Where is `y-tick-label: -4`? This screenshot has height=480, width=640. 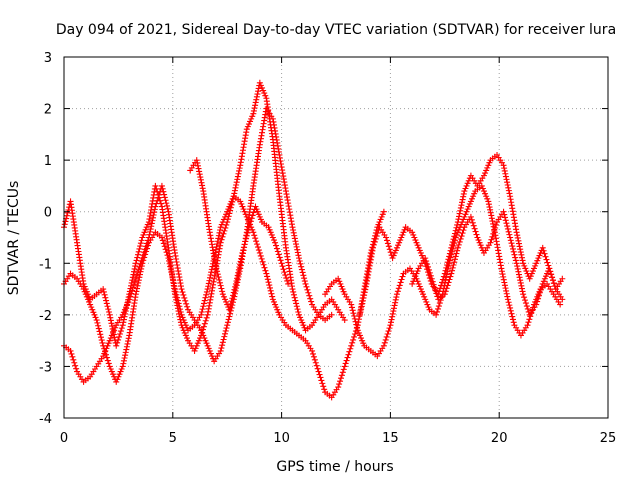 y-tick-label: -4 is located at coordinates (45, 419).